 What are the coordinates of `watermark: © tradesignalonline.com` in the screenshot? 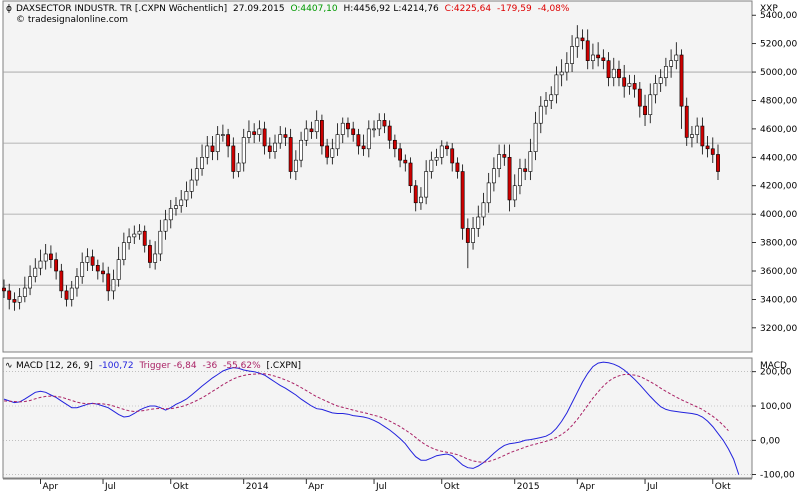 It's located at (72, 20).